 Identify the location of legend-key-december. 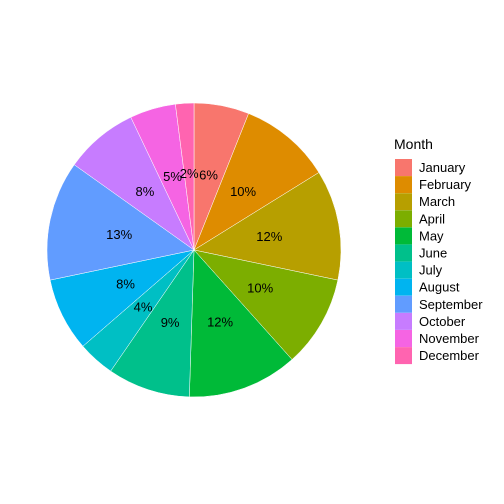
(403, 356).